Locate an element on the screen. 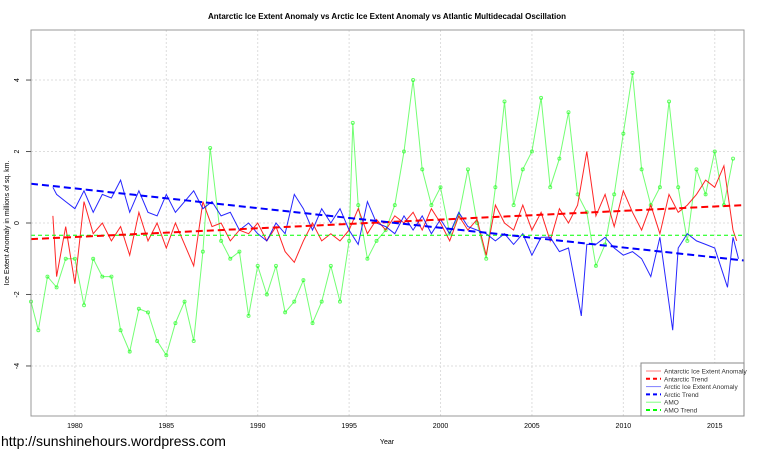 The image size is (760, 455). y-tick-label: 2 is located at coordinates (17, 151).